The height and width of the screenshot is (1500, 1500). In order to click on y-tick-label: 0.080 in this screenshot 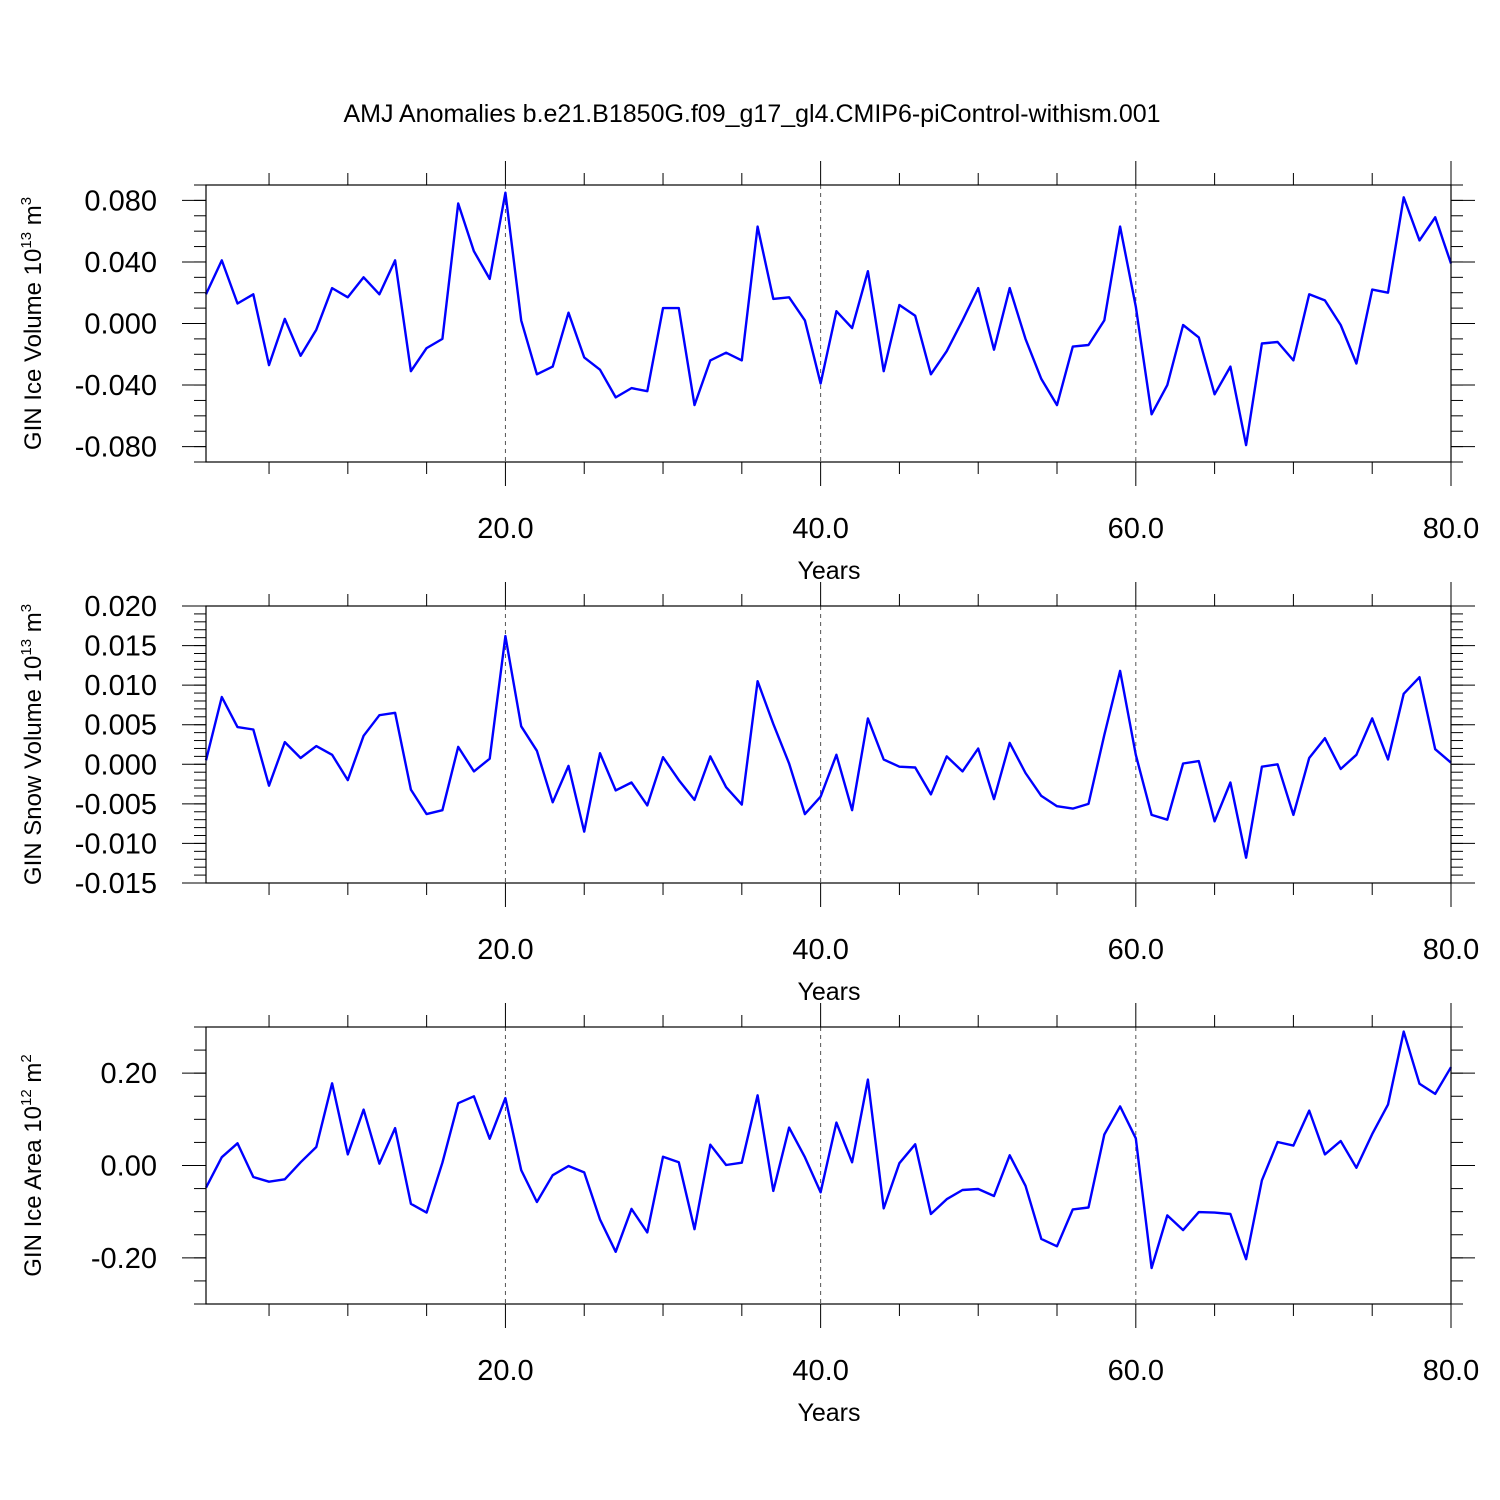, I will do `click(120, 201)`.